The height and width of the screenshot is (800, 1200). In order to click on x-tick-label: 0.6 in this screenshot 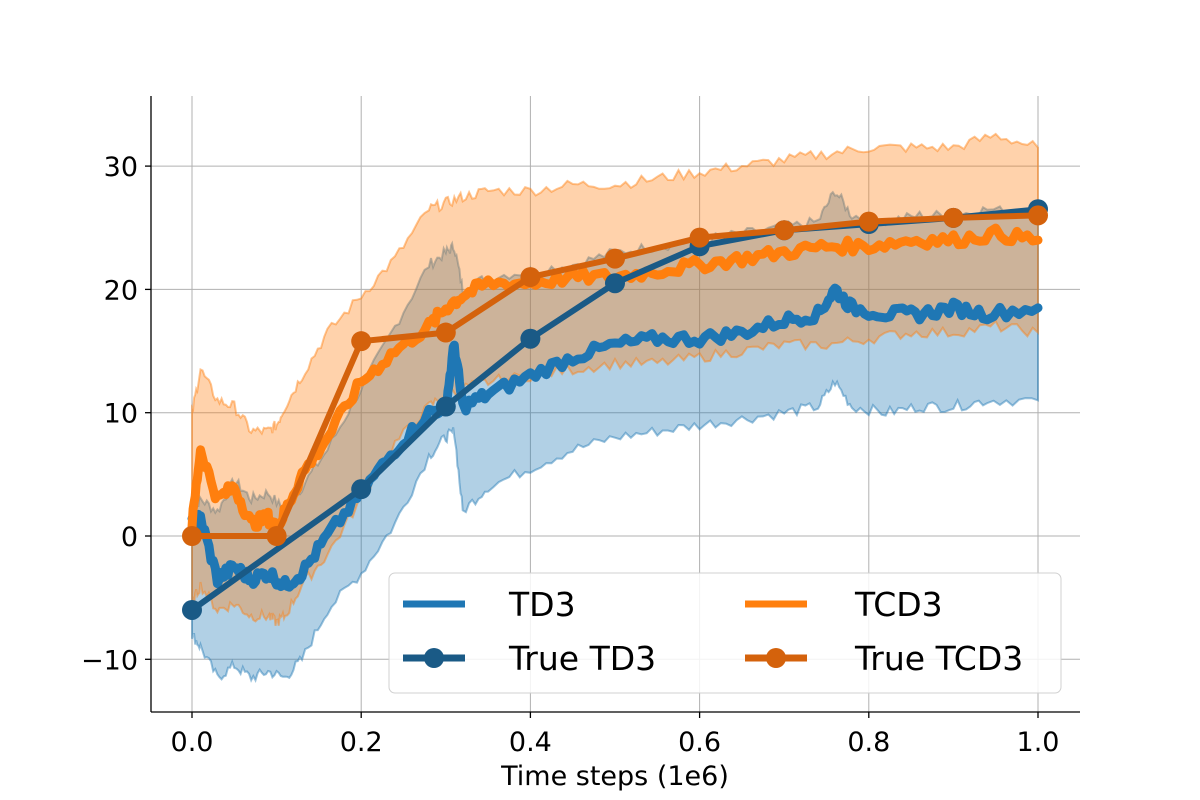, I will do `click(699, 742)`.